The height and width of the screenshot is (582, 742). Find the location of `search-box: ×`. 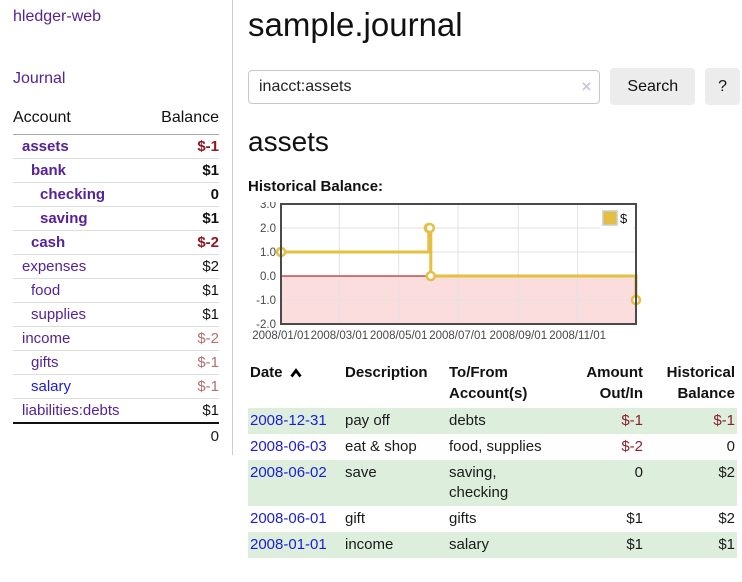

search-box: × is located at coordinates (424, 86).